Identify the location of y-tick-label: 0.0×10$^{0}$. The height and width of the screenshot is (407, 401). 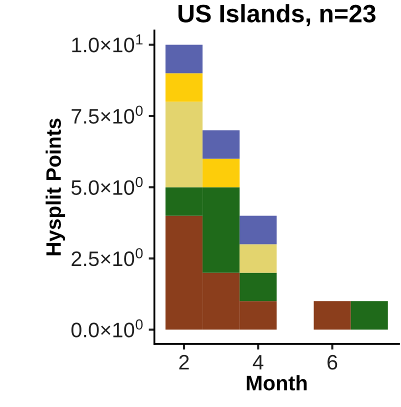
(107, 328).